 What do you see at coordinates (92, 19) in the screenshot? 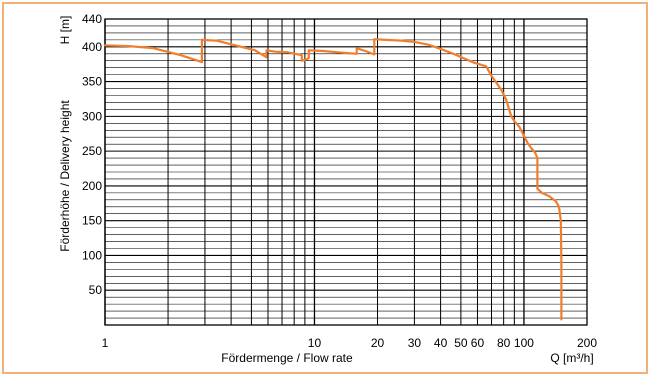
I see `y-tick-label: 440` at bounding box center [92, 19].